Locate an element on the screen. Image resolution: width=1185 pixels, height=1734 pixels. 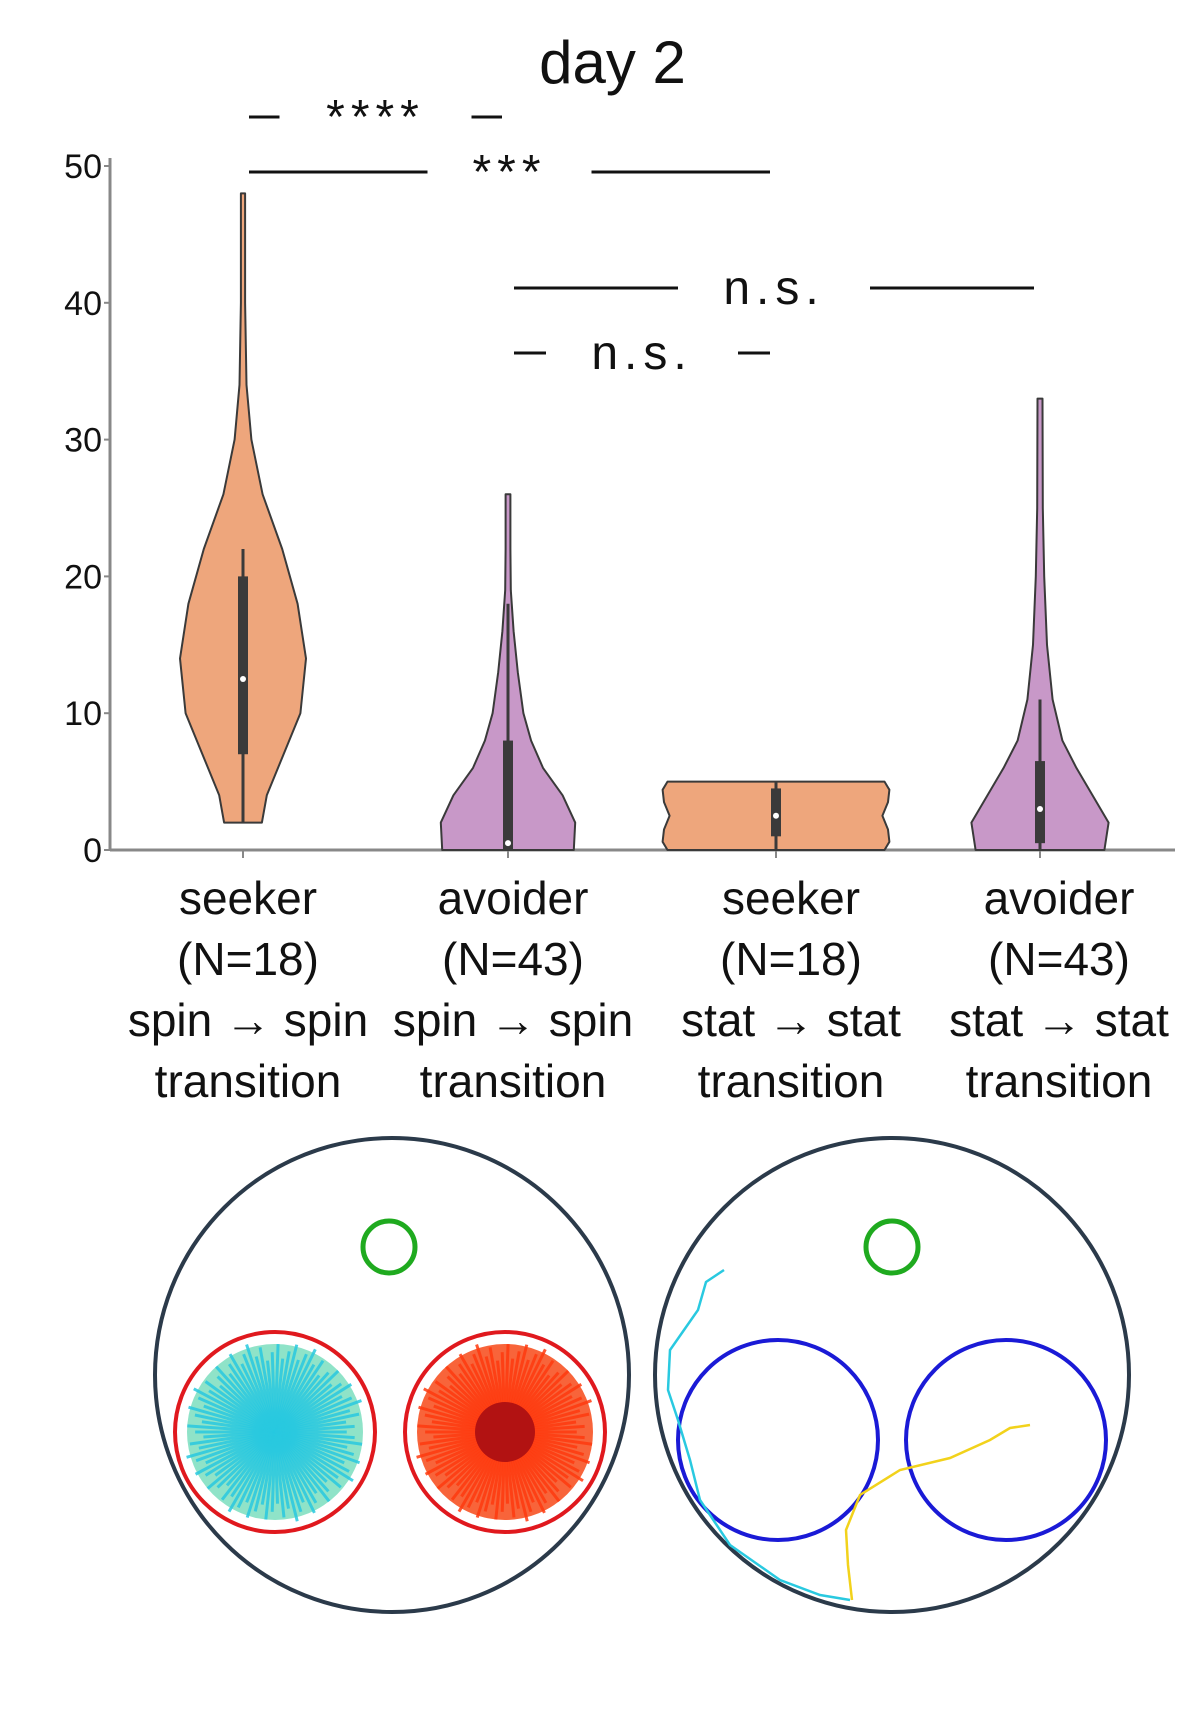
y-tick-label: 30 is located at coordinates (83, 441).